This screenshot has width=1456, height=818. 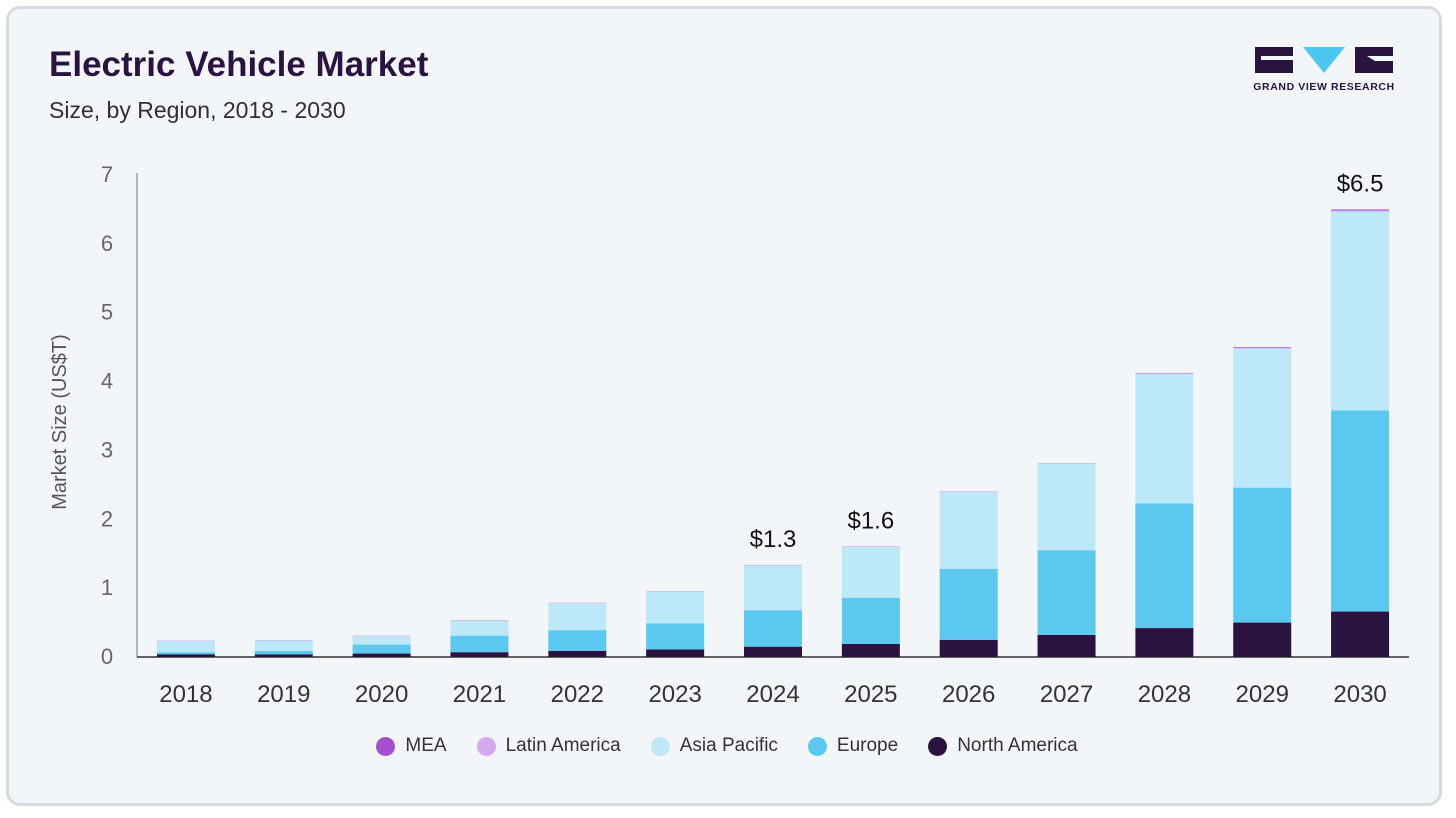 What do you see at coordinates (479, 694) in the screenshot?
I see `x-tick-label: 2021` at bounding box center [479, 694].